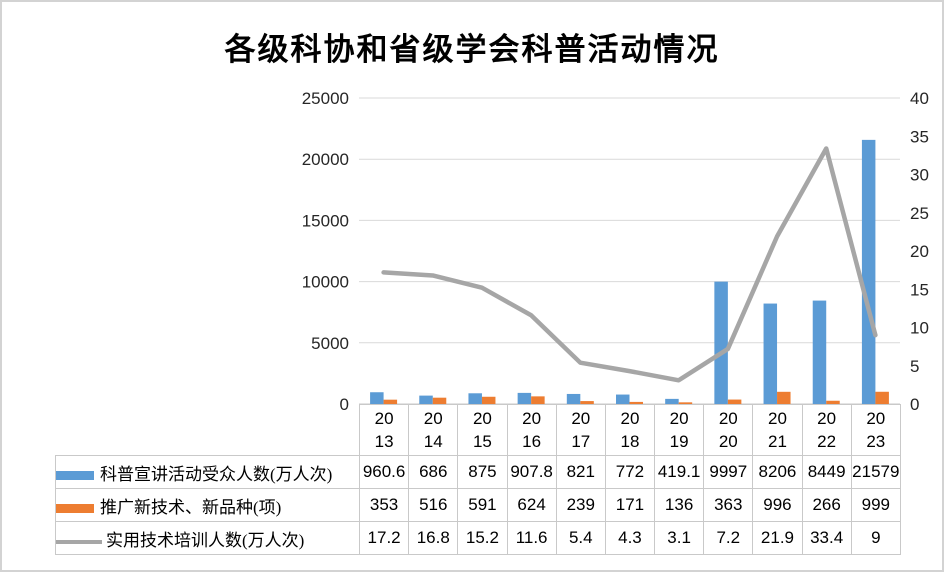 This screenshot has height=572, width=944. Describe the element at coordinates (325, 282) in the screenshot. I see `y-axis-left-tick-label: 10000` at that location.